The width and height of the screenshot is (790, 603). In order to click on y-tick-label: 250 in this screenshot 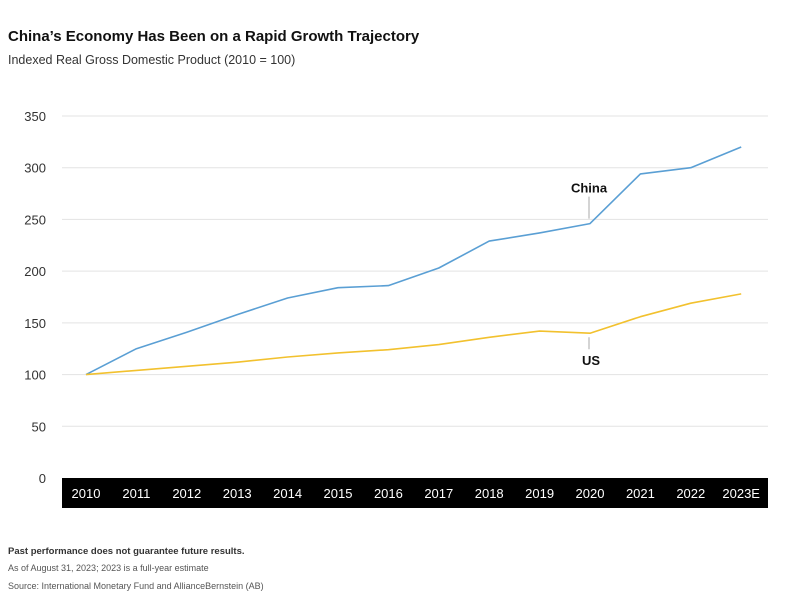, I will do `click(35, 219)`.